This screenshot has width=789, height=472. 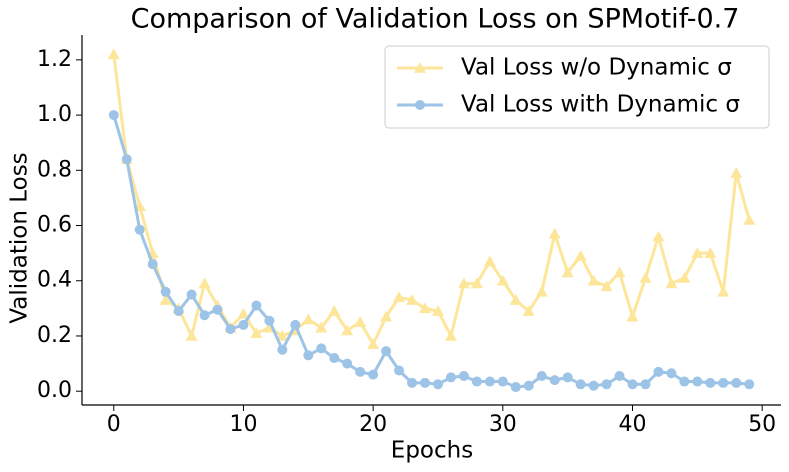 What do you see at coordinates (20, 237) in the screenshot?
I see `y-axis-label: Validation Loss` at bounding box center [20, 237].